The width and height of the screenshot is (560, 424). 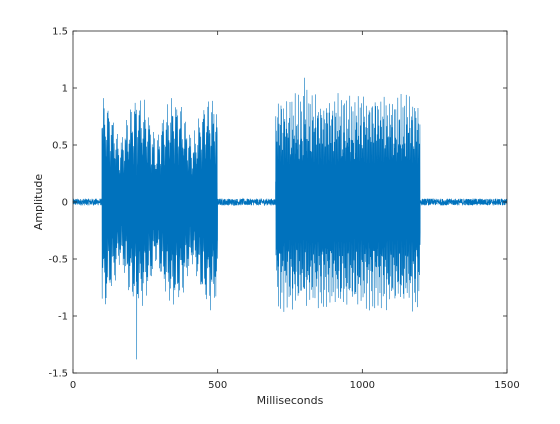 I want to click on x-axis-label: Milliseconds, so click(x=290, y=400).